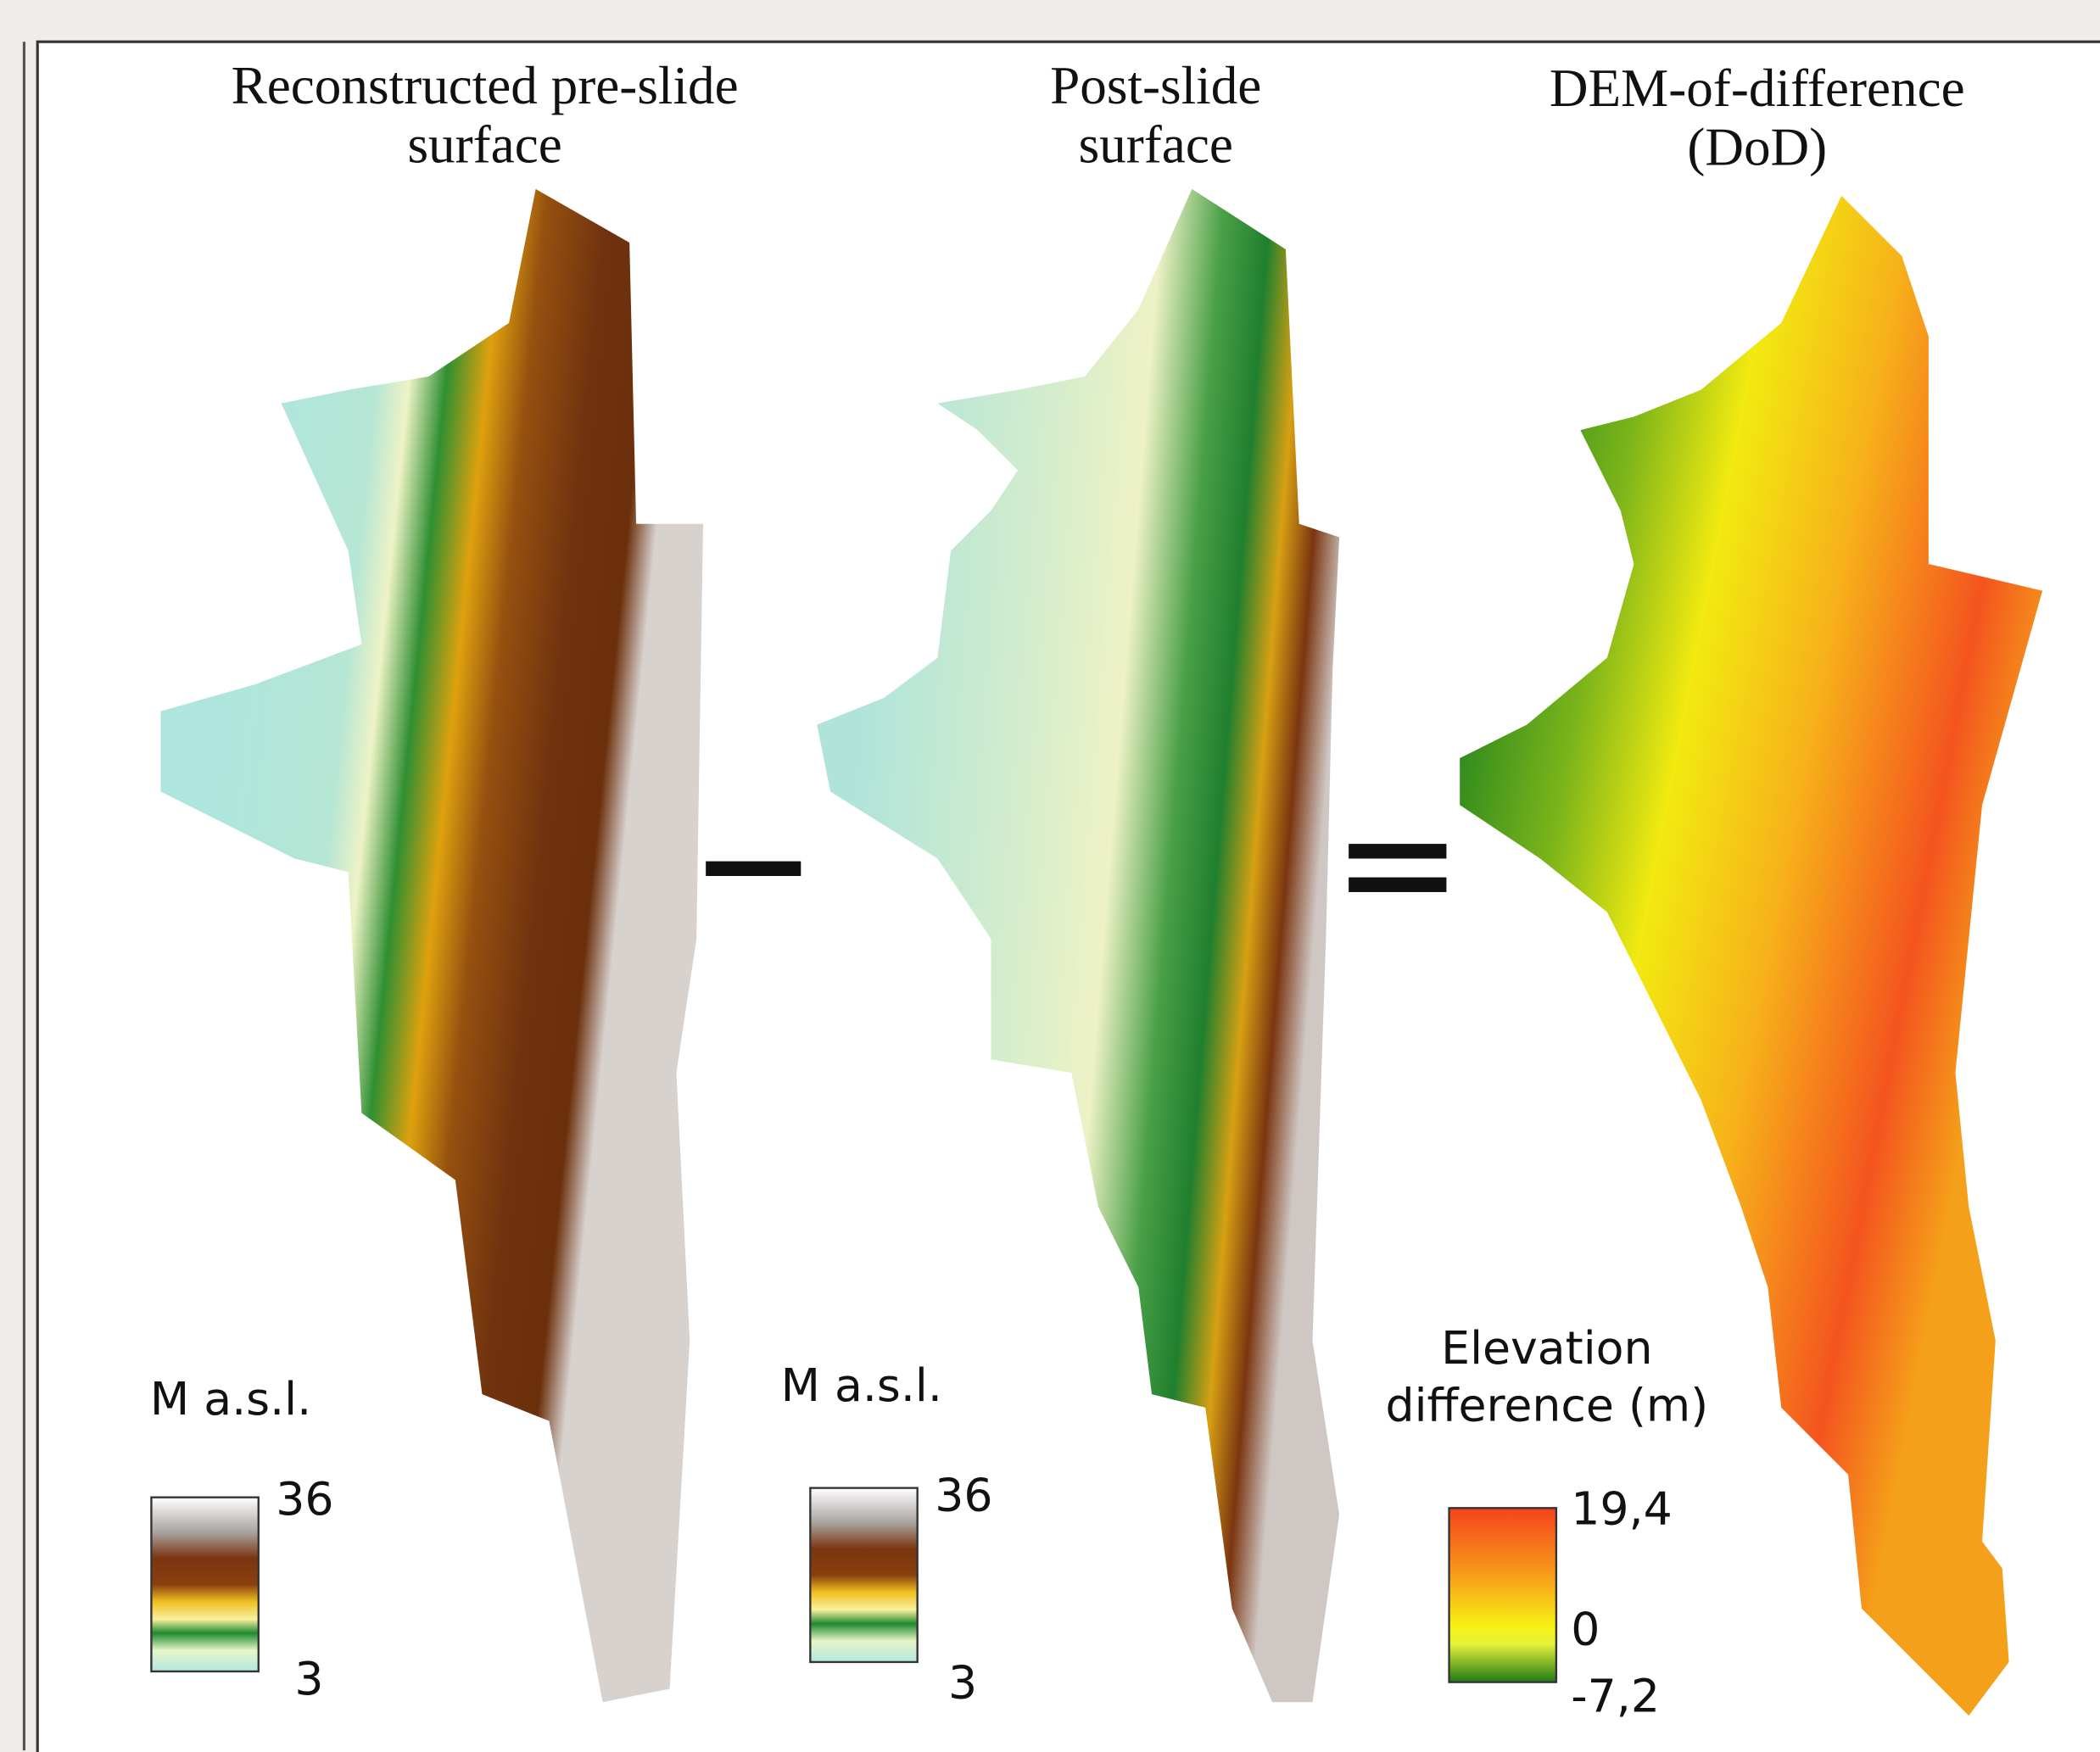  Describe the element at coordinates (1758, 89) in the screenshot. I see `panel-title: DEM-of-difference` at that location.